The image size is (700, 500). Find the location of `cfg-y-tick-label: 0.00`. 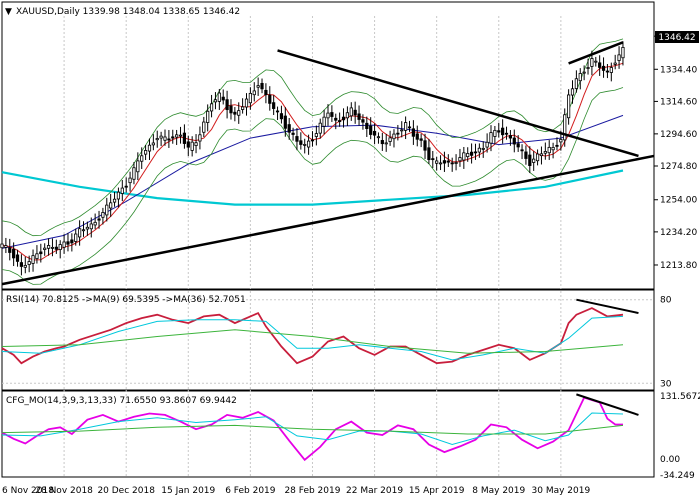

cfg-y-tick-label: 0.00 is located at coordinates (670, 460).